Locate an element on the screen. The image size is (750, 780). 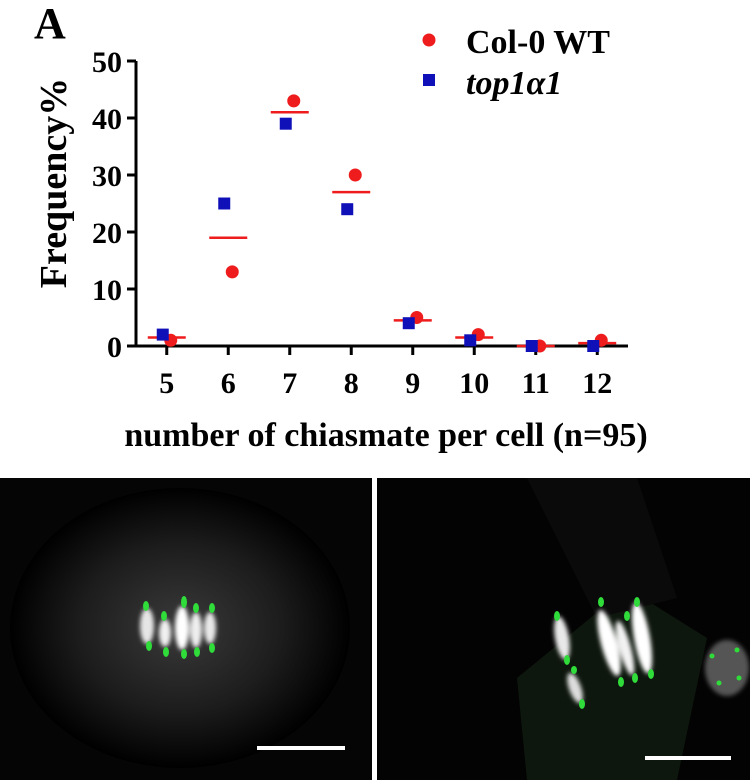
x-axis-label: number of chiasmate per cell (n=95) is located at coordinates (385, 435).